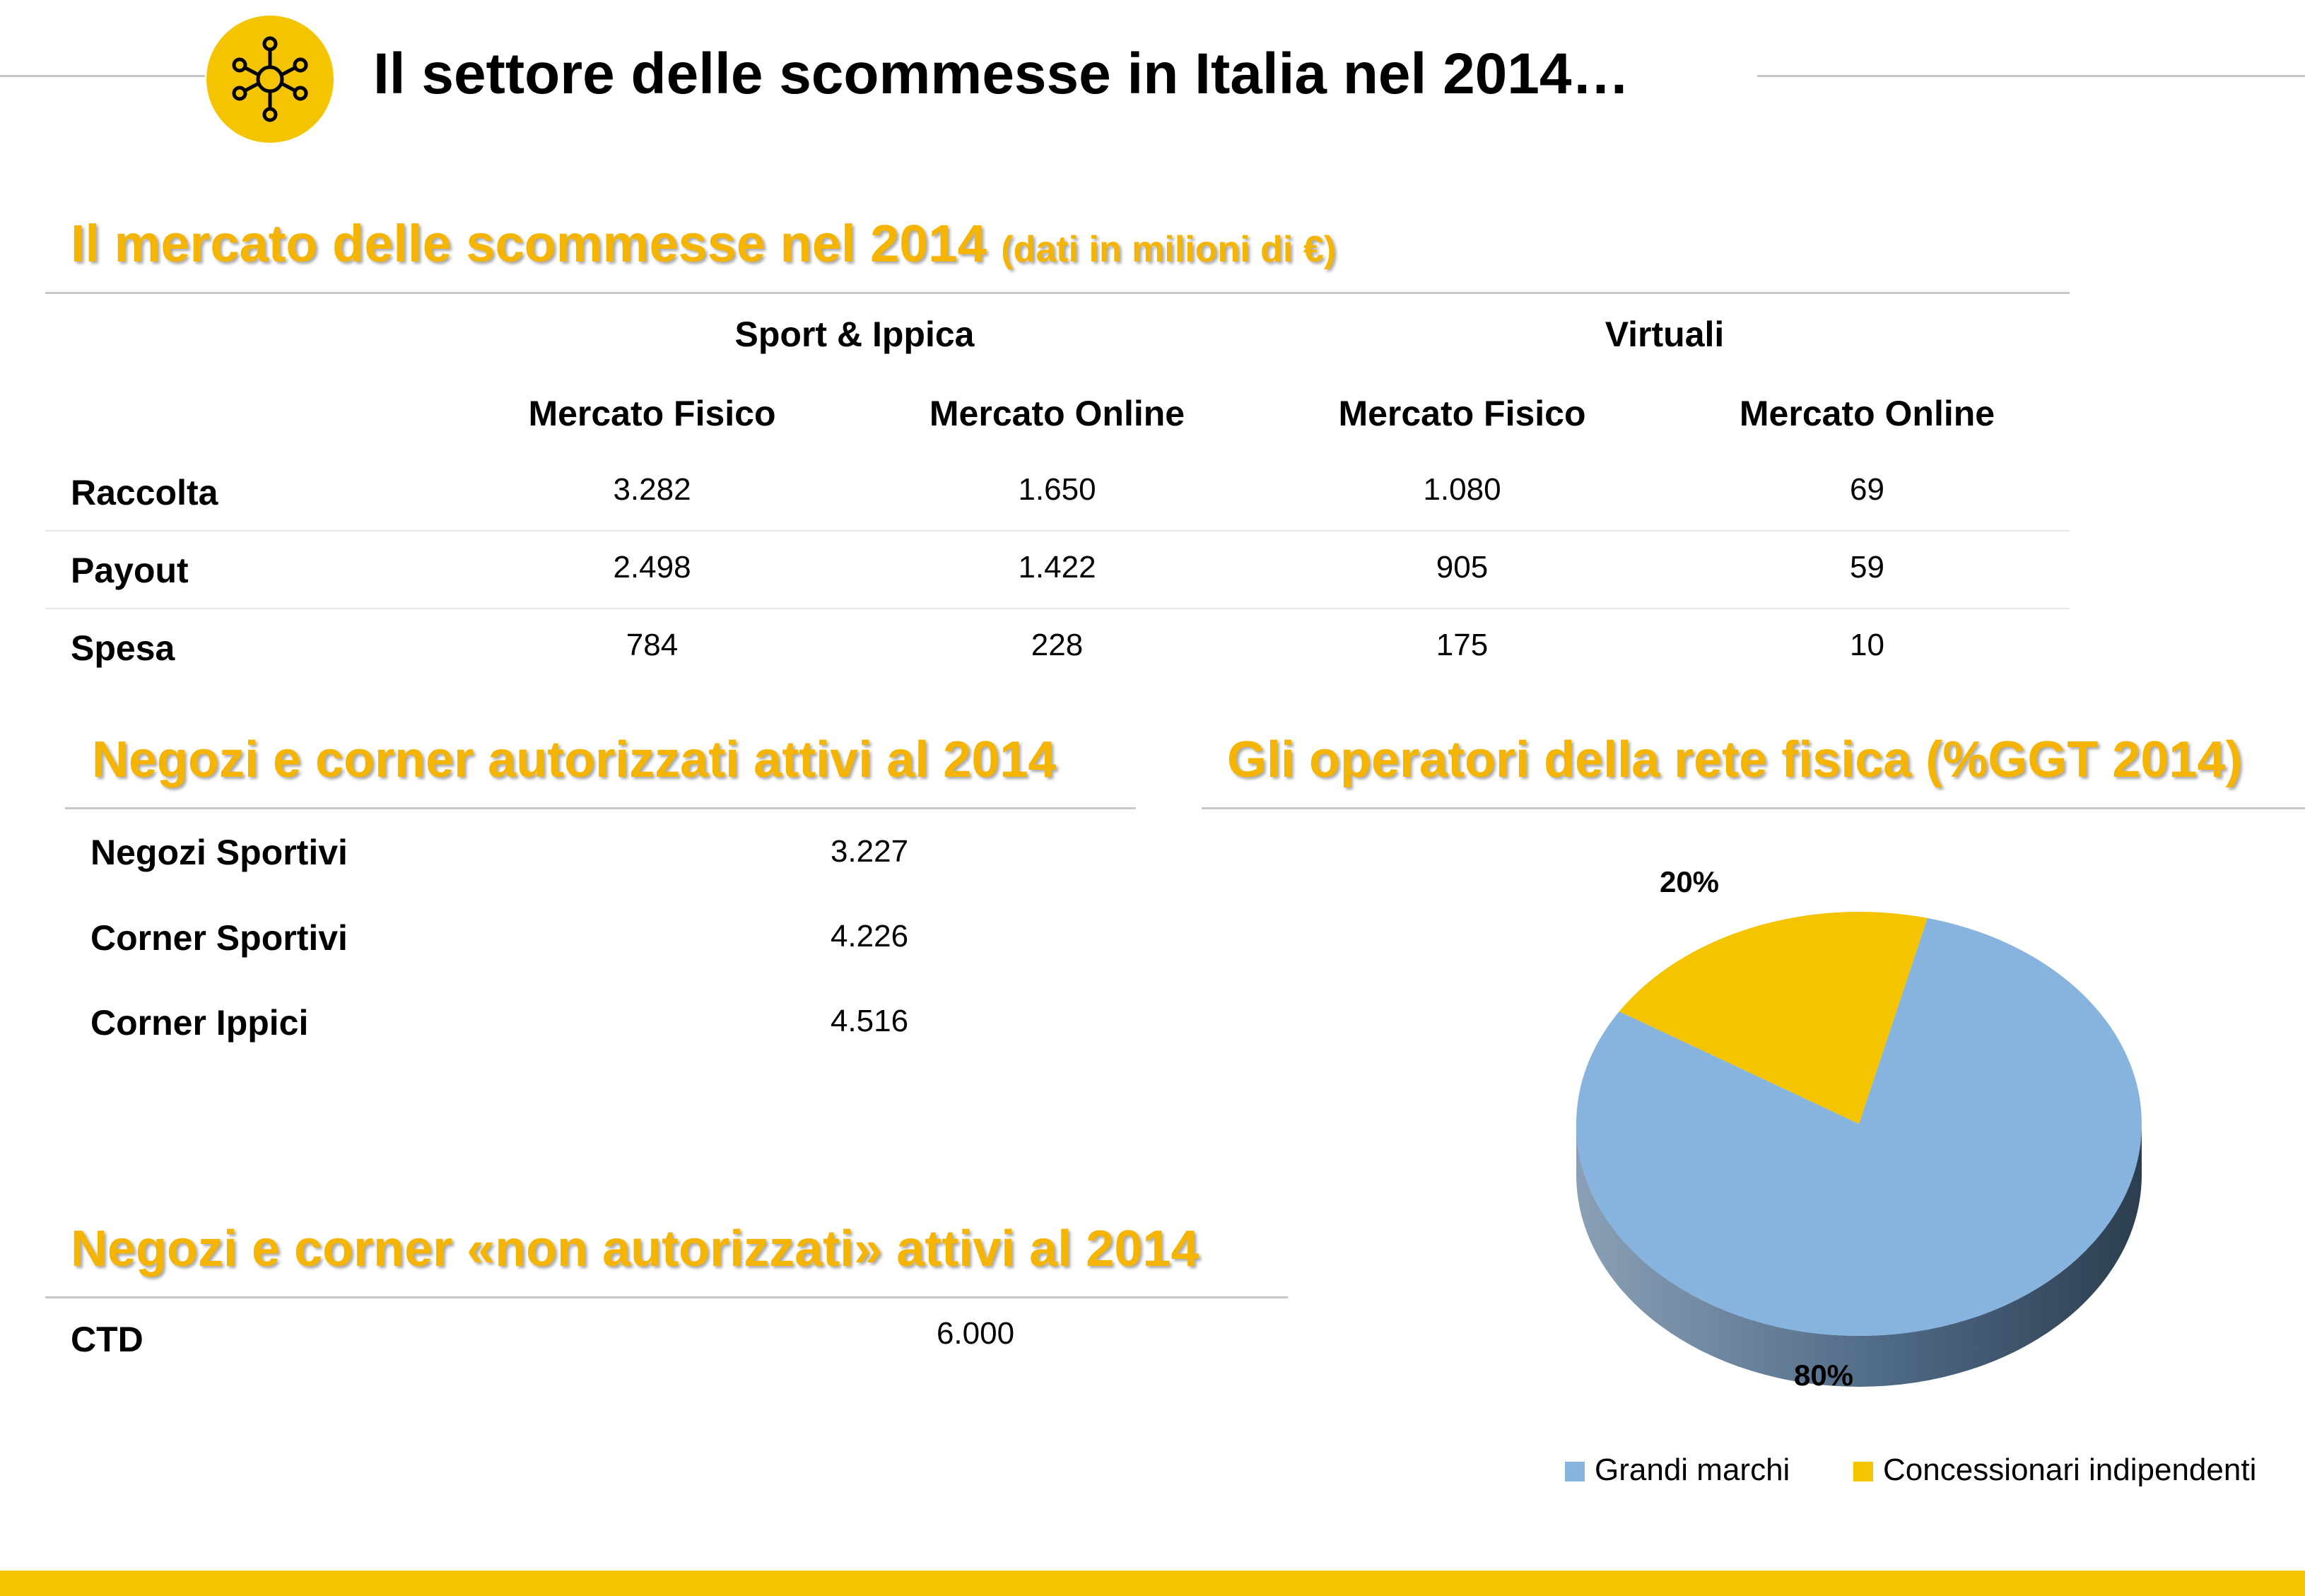 The width and height of the screenshot is (2305, 1596). What do you see at coordinates (1169, 249) in the screenshot?
I see `market-title-note: (dati in milioni di €)` at bounding box center [1169, 249].